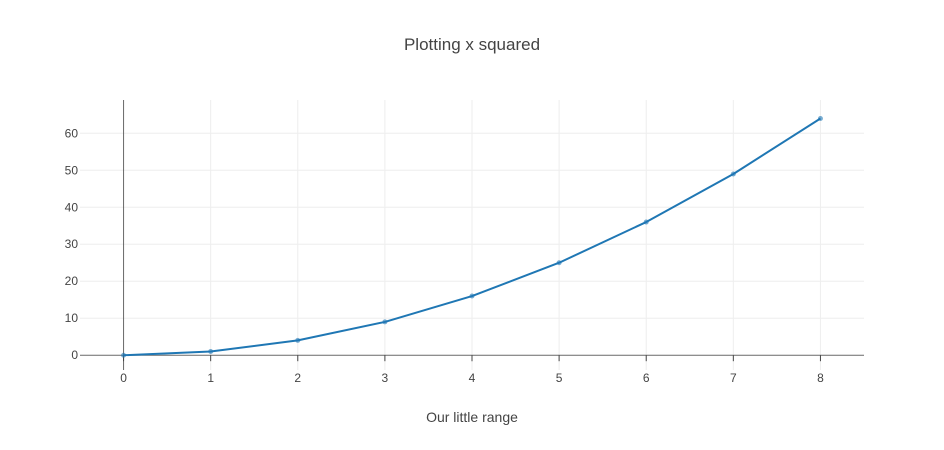  What do you see at coordinates (72, 207) in the screenshot?
I see `y-tick-label: 40` at bounding box center [72, 207].